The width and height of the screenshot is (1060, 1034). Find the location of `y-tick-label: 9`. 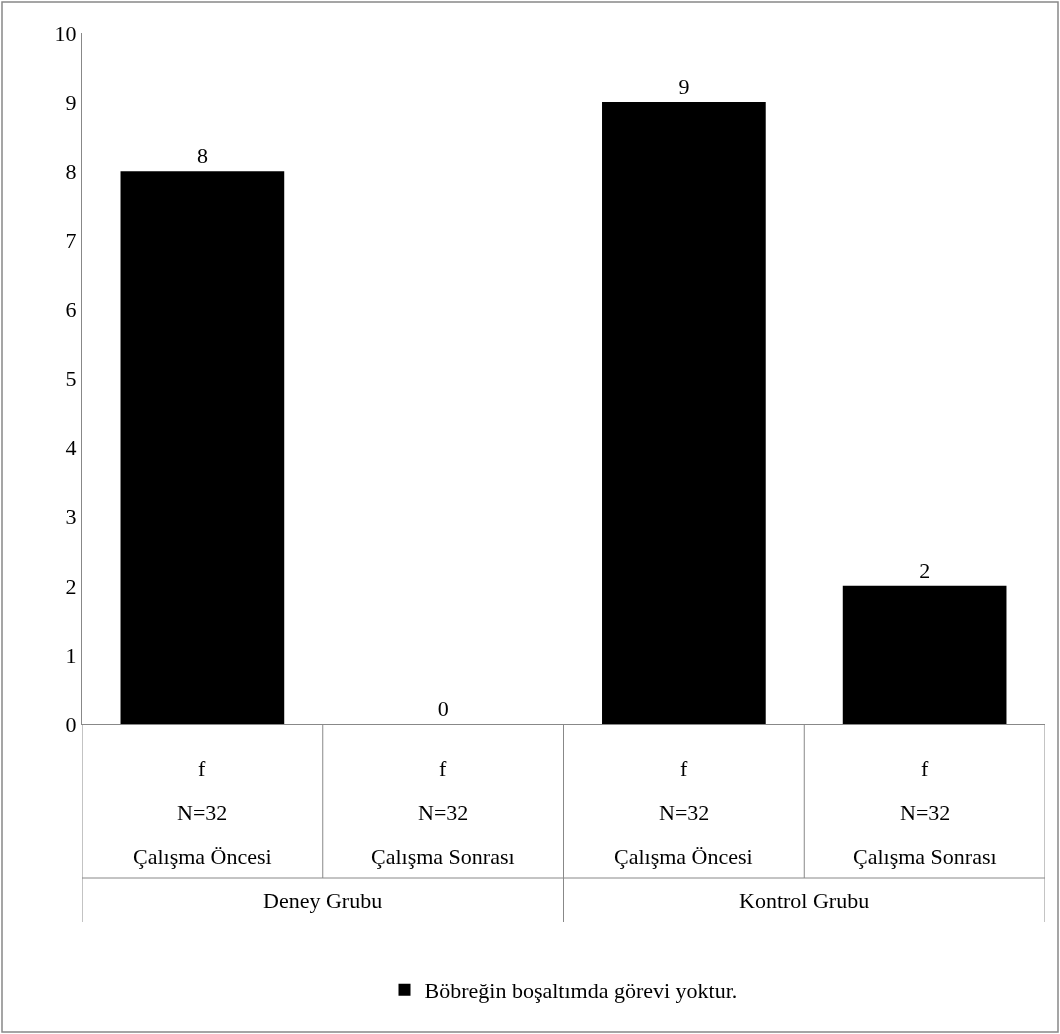

y-tick-label: 9 is located at coordinates (71, 102).